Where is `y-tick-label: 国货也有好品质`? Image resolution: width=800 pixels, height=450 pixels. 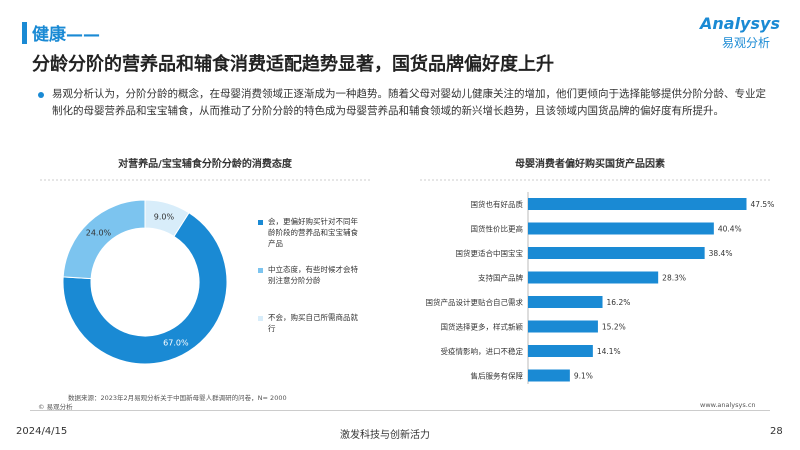 y-tick-label: 国货也有好品质 is located at coordinates (497, 204).